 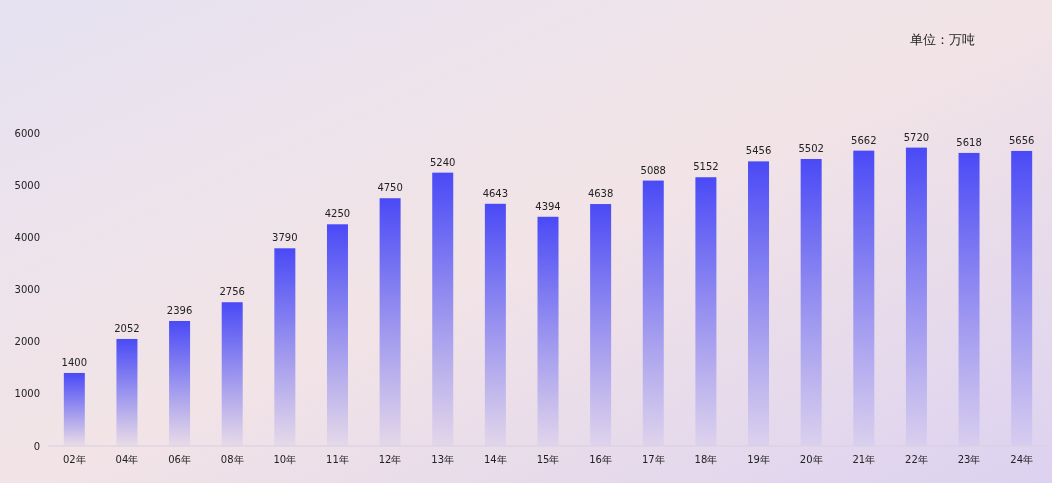 I want to click on x-tick-label: 20年, so click(x=811, y=459).